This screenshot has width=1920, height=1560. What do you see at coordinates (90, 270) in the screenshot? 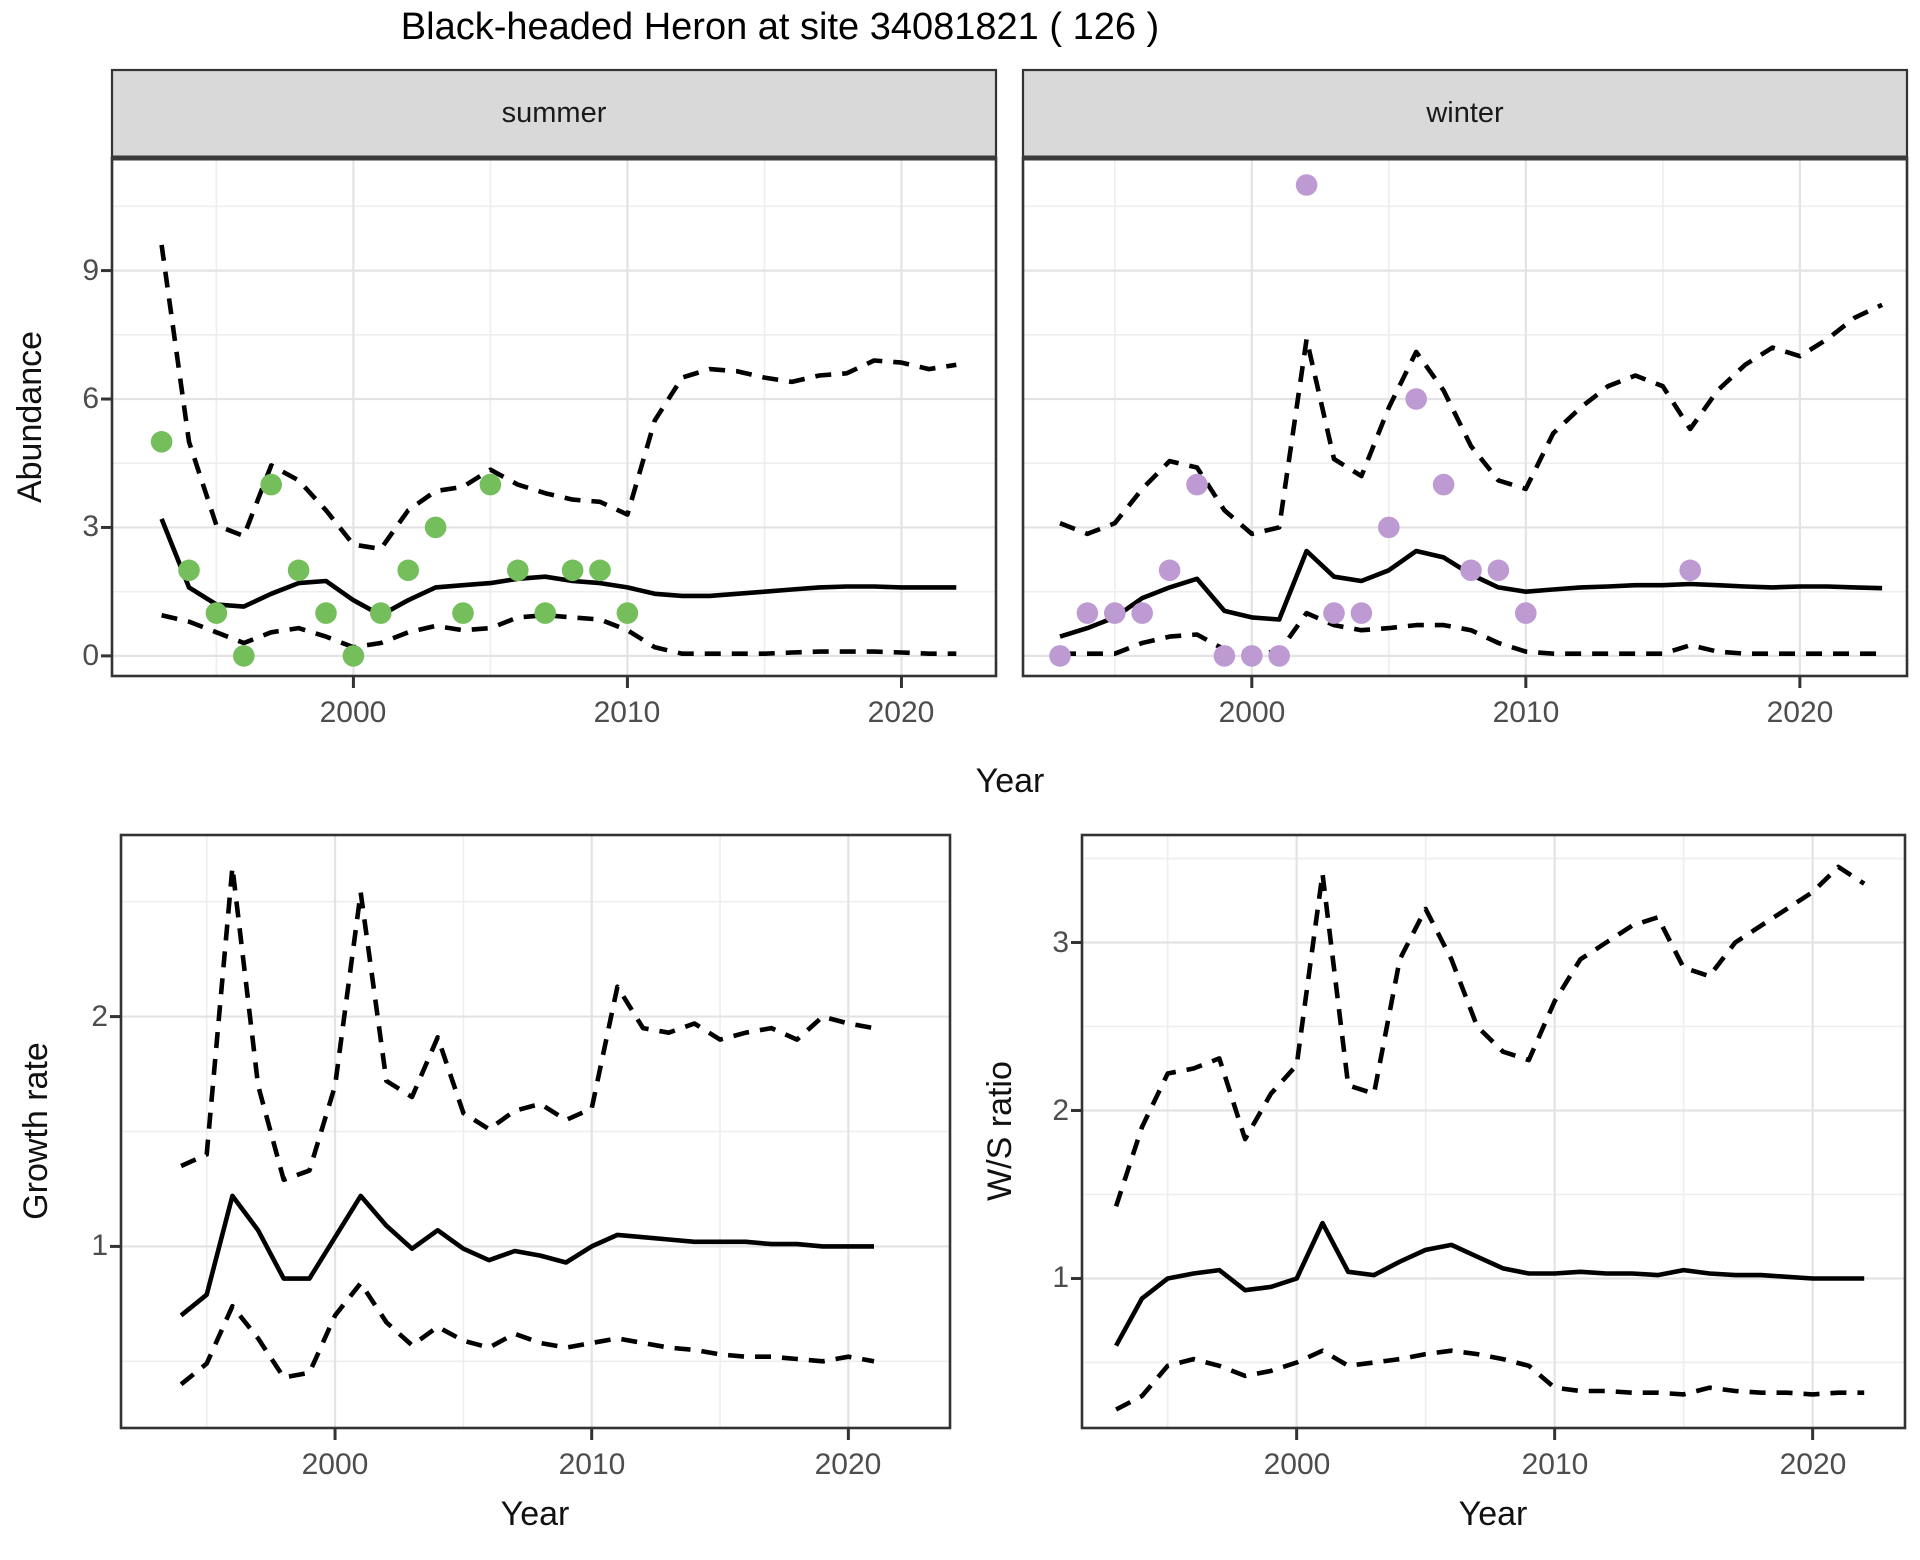
I see `y-tick-label-9: 9` at bounding box center [90, 270].